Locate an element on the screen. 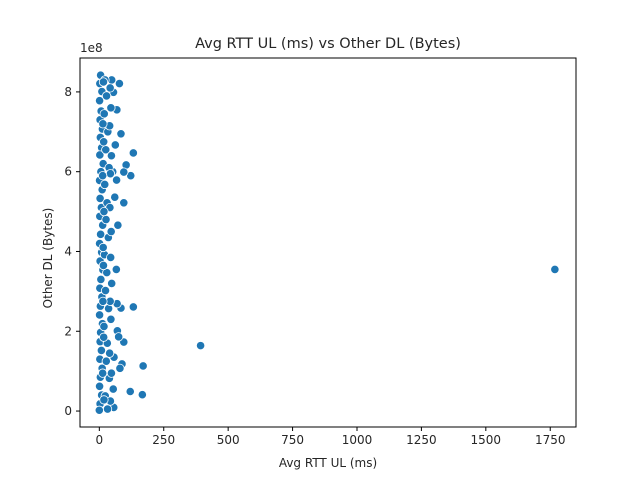 The width and height of the screenshot is (640, 480). x-tick-label: 1500 is located at coordinates (486, 440).